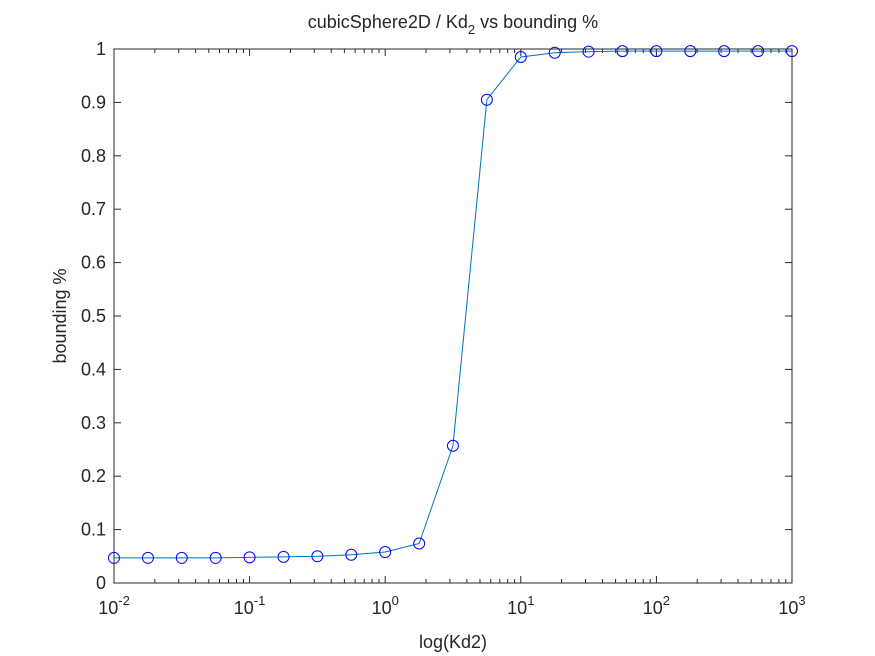 The image size is (875, 656). I want to click on y-tick-label: 0.5, so click(93, 316).